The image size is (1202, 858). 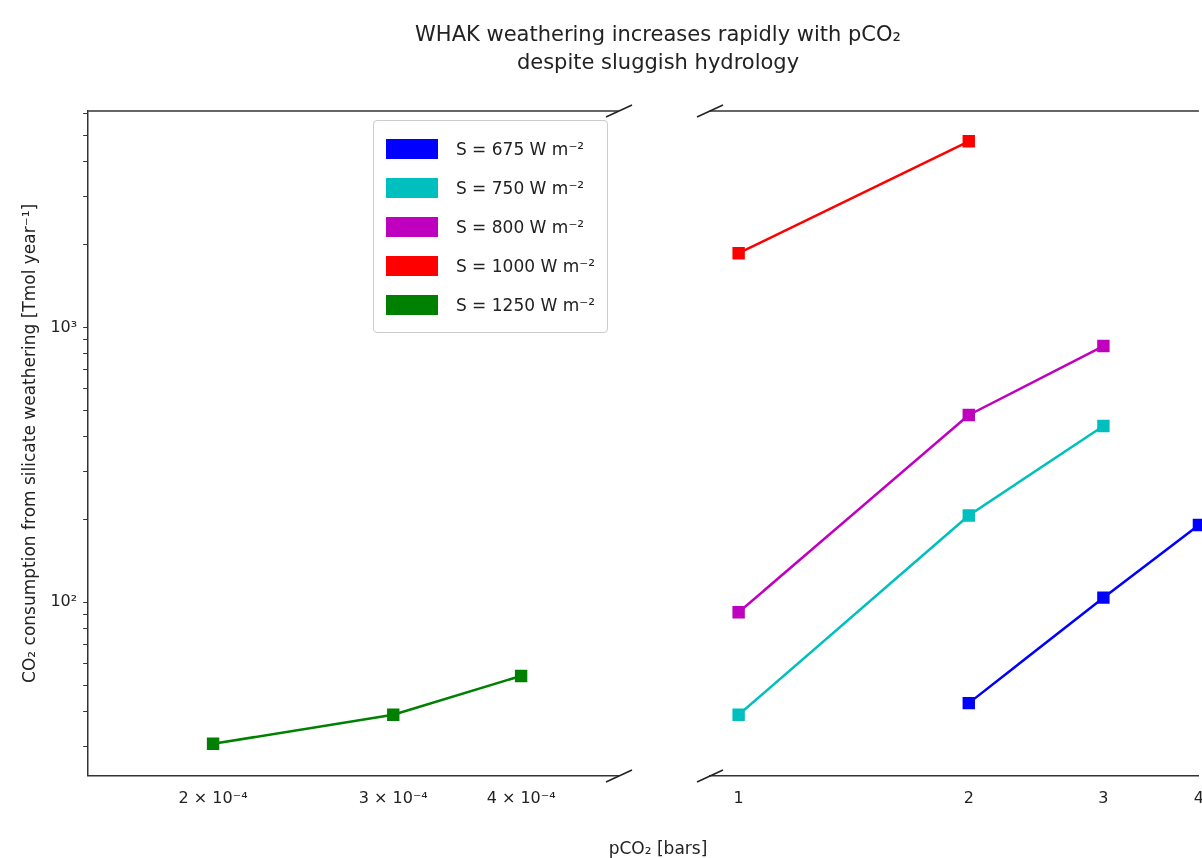 What do you see at coordinates (968, 797) in the screenshot?
I see `x-tick-label: 2` at bounding box center [968, 797].